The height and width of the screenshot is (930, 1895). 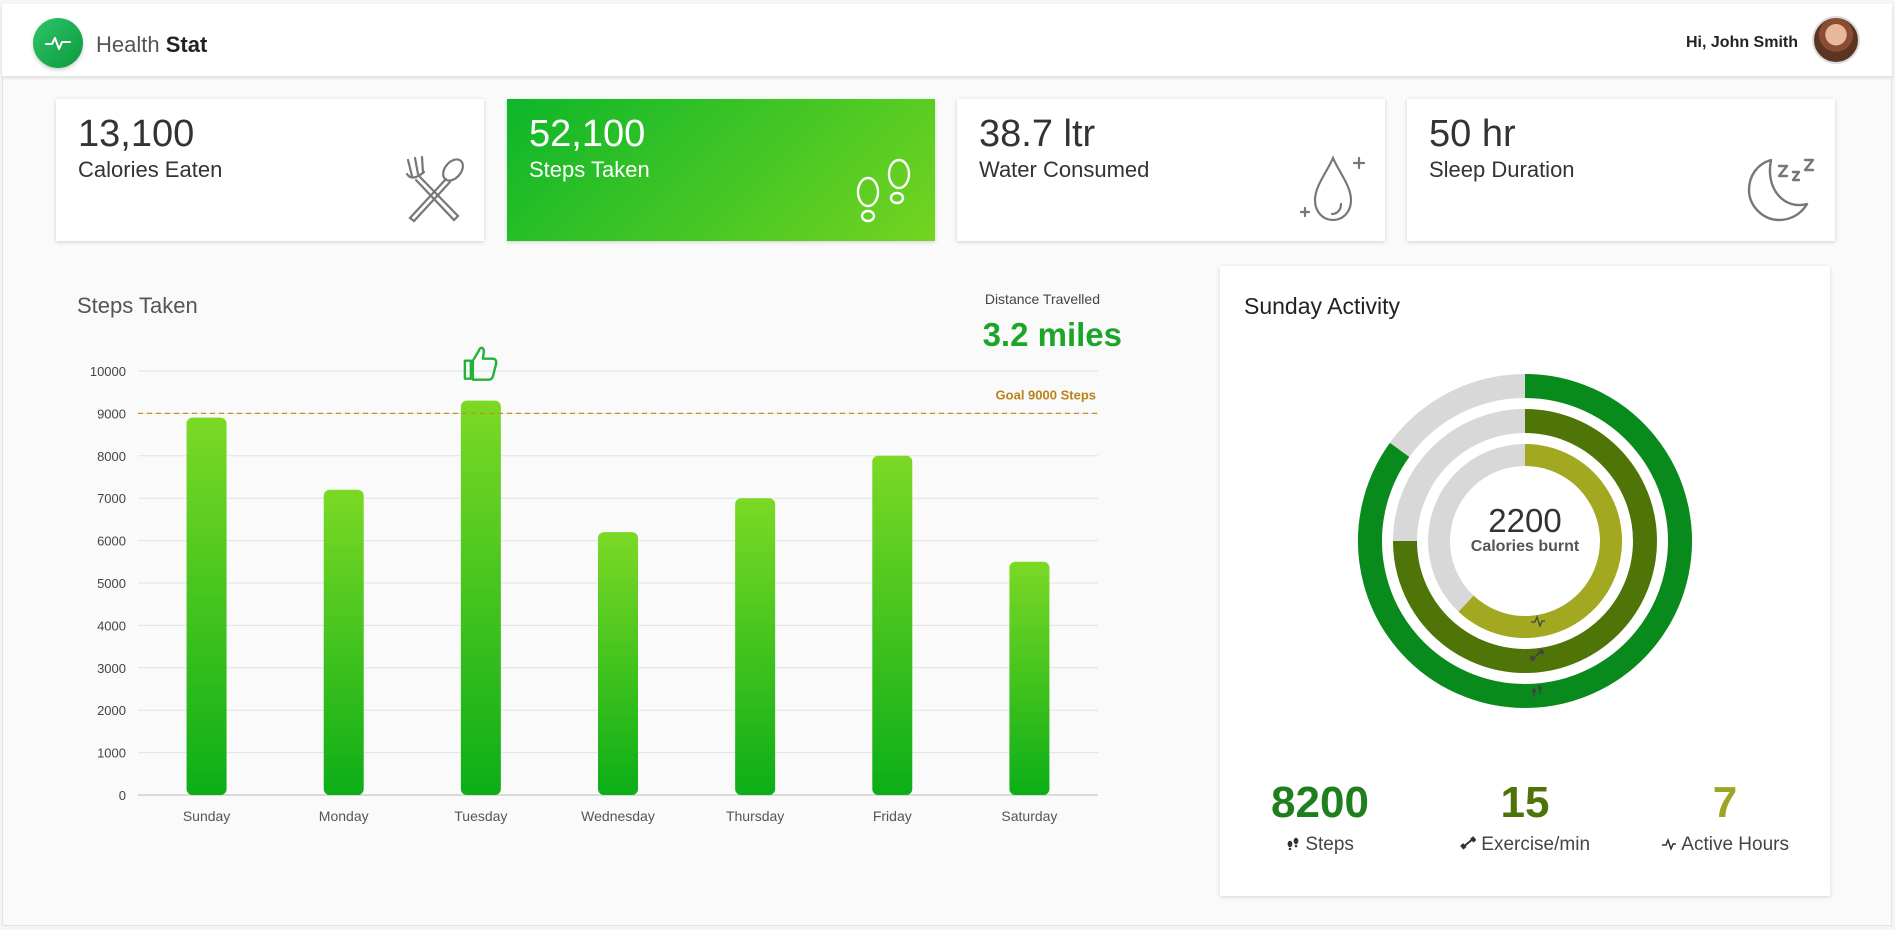 I want to click on calories-burnt-value: 2200, so click(x=1525, y=520).